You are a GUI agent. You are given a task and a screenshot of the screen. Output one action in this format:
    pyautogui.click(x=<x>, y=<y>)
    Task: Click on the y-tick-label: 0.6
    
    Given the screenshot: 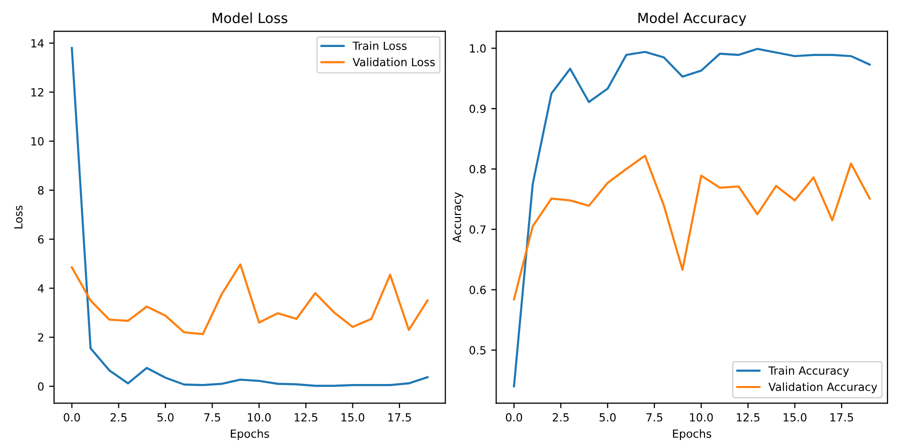 What is the action you would take?
    pyautogui.click(x=478, y=290)
    